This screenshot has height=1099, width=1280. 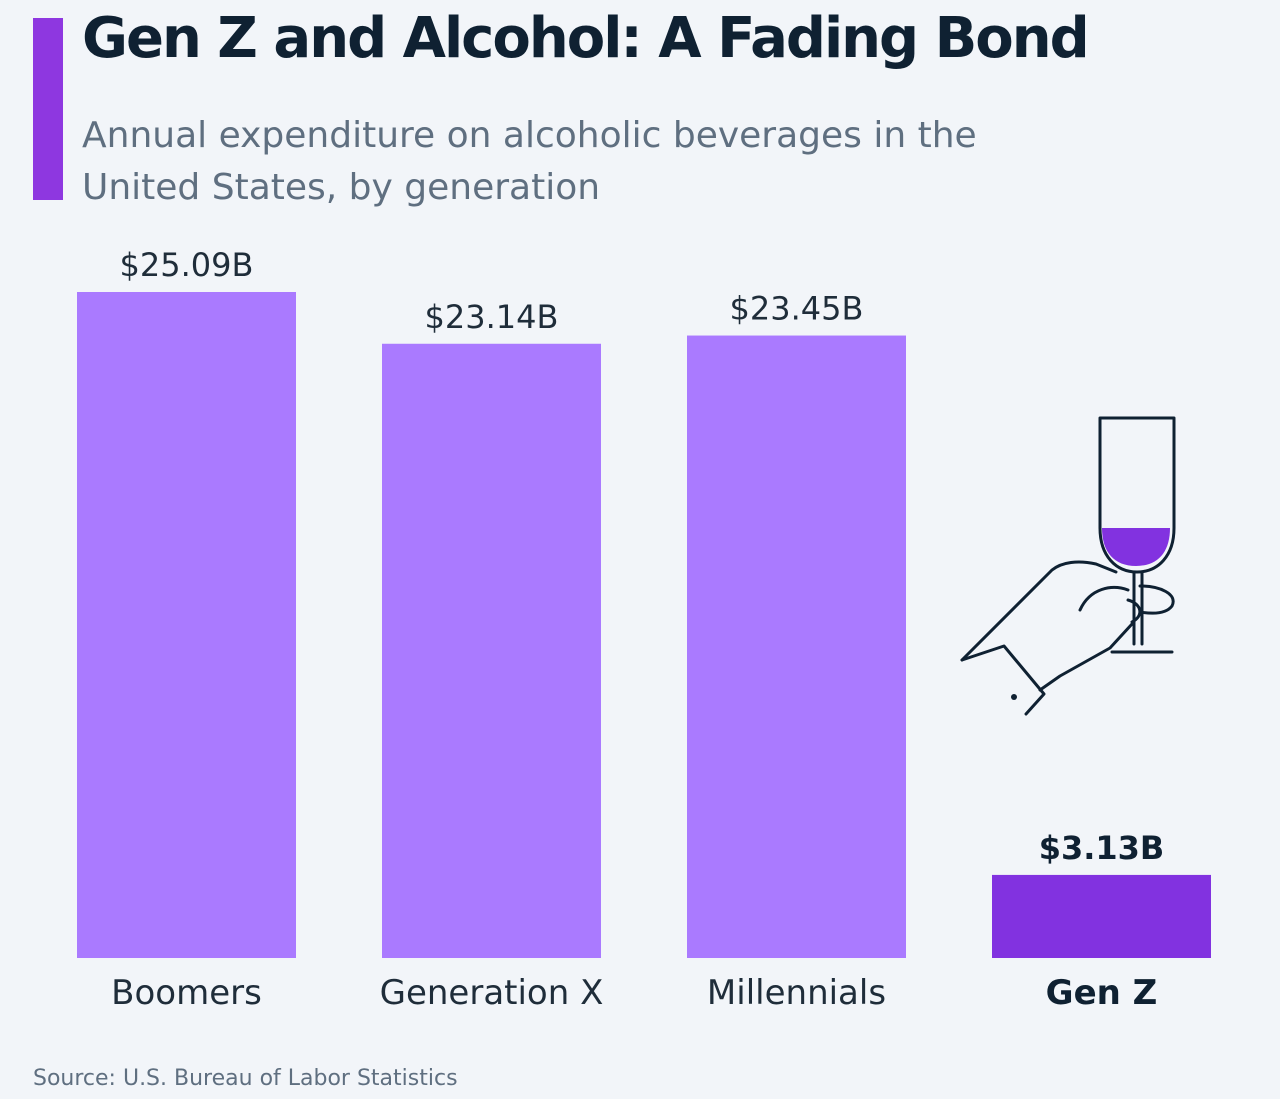 I want to click on value-label: $23.45B, so click(x=797, y=309).